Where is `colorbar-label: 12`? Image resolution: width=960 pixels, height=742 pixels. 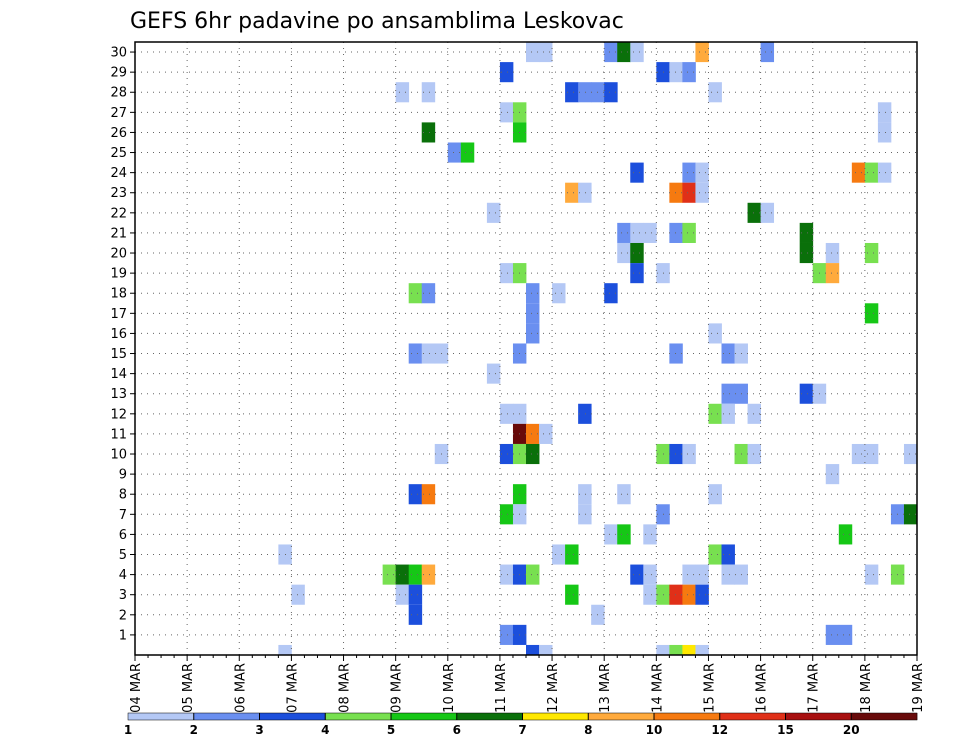
colorbar-label: 12 is located at coordinates (719, 730).